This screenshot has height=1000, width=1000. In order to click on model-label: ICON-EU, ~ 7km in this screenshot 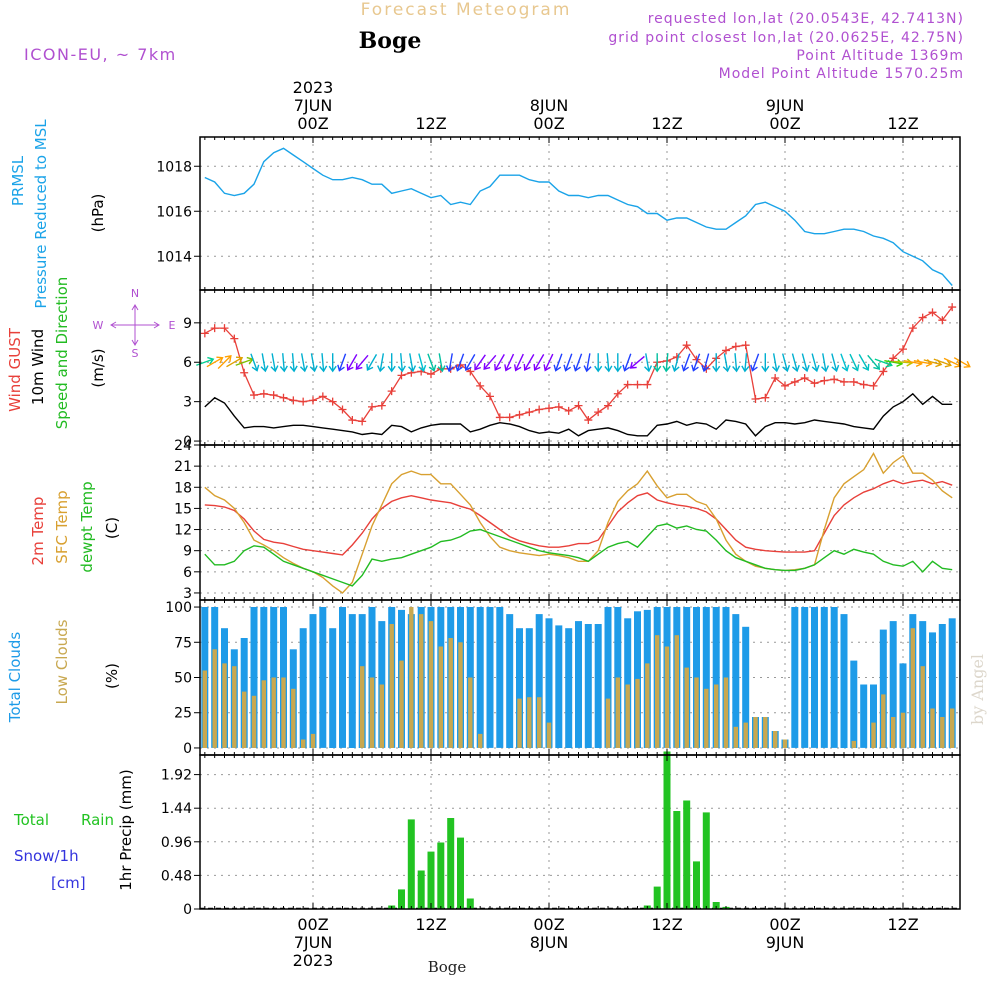, I will do `click(100, 54)`.